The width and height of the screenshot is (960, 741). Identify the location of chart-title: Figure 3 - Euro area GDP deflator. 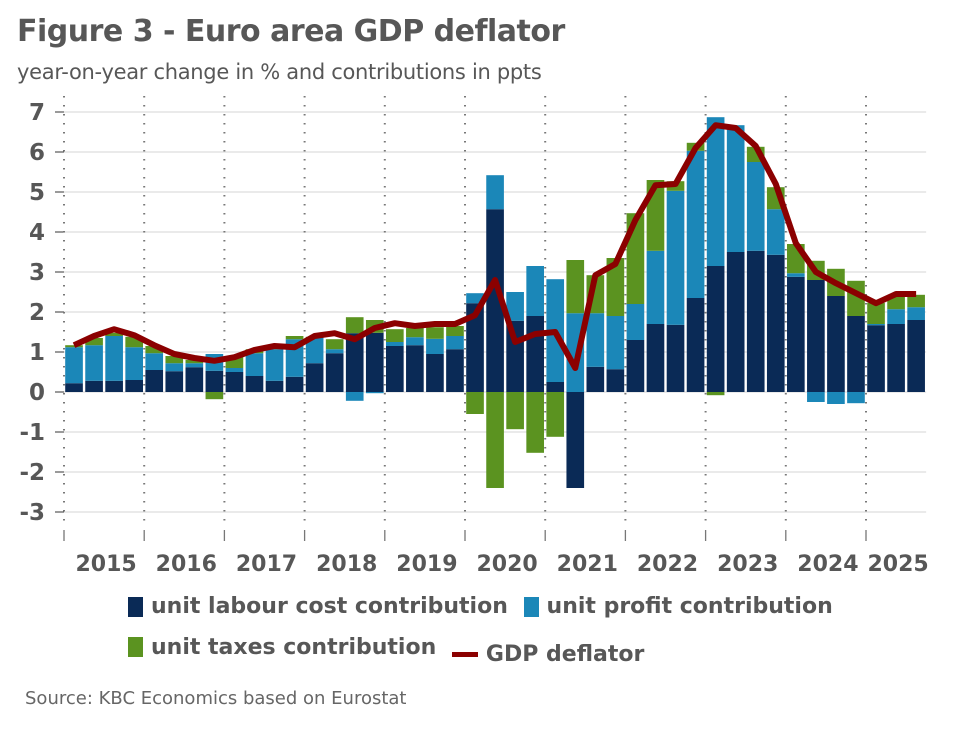
(291, 31).